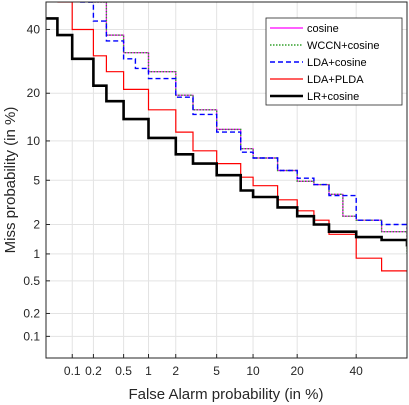  Describe the element at coordinates (10, 180) in the screenshot. I see `y-axis-label: Miss probability (in %)` at that location.